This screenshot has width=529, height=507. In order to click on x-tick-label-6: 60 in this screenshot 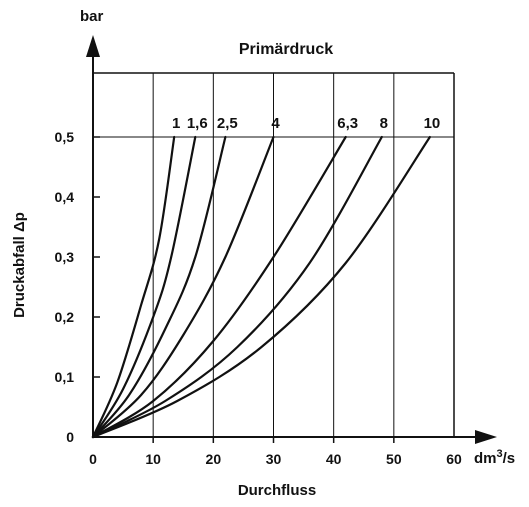, I will do `click(454, 459)`.